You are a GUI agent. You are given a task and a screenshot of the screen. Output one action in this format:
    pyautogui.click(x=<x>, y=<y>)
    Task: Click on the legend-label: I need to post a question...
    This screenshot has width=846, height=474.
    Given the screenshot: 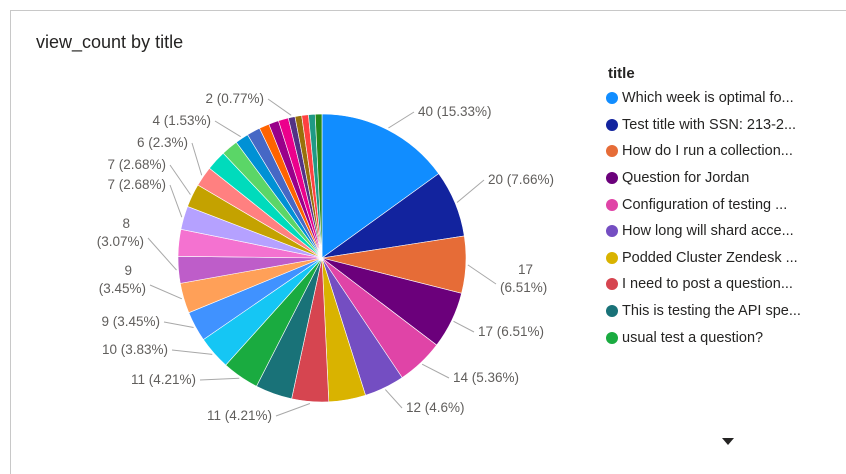 What is the action you would take?
    pyautogui.click(x=707, y=284)
    